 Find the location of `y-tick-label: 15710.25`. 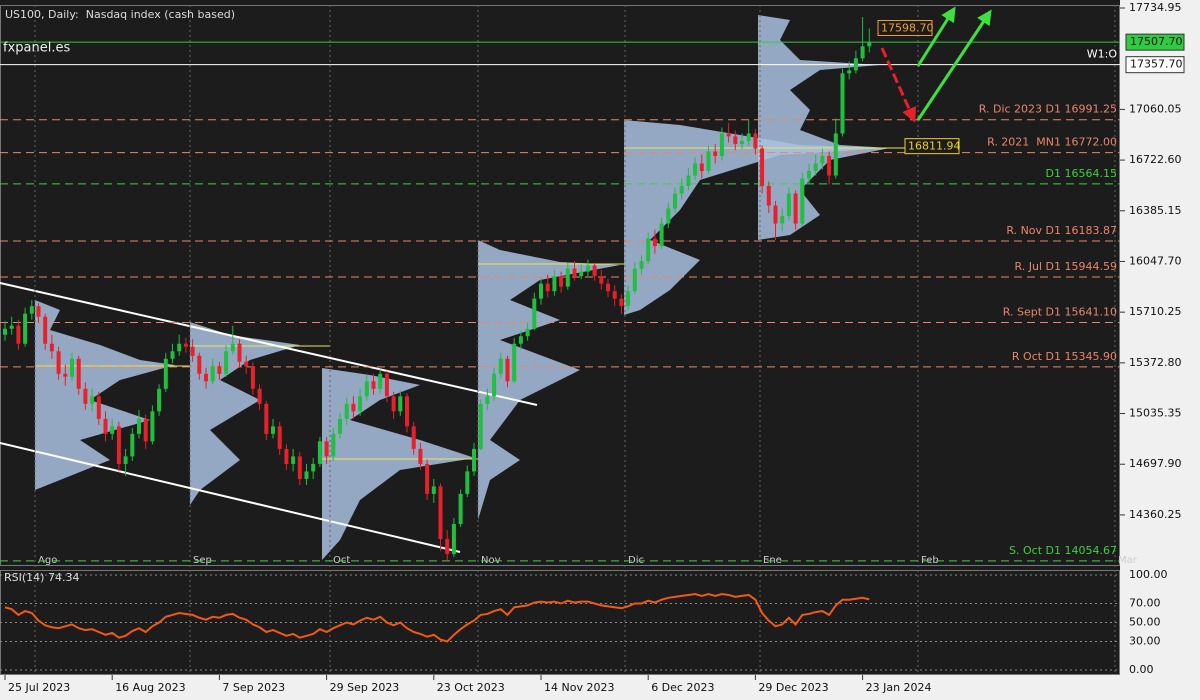

y-tick-label: 15710.25 is located at coordinates (1155, 311).